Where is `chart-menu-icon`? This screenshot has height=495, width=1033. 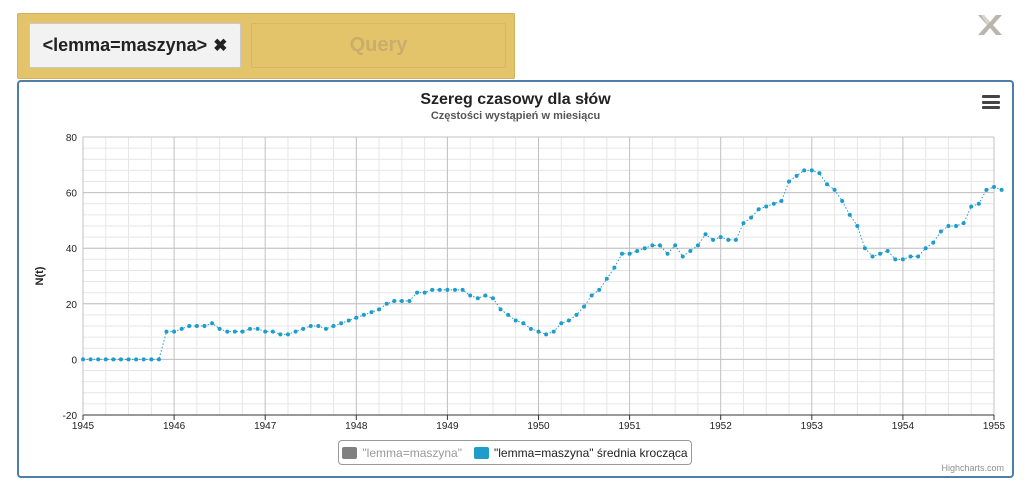 chart-menu-icon is located at coordinates (991, 103).